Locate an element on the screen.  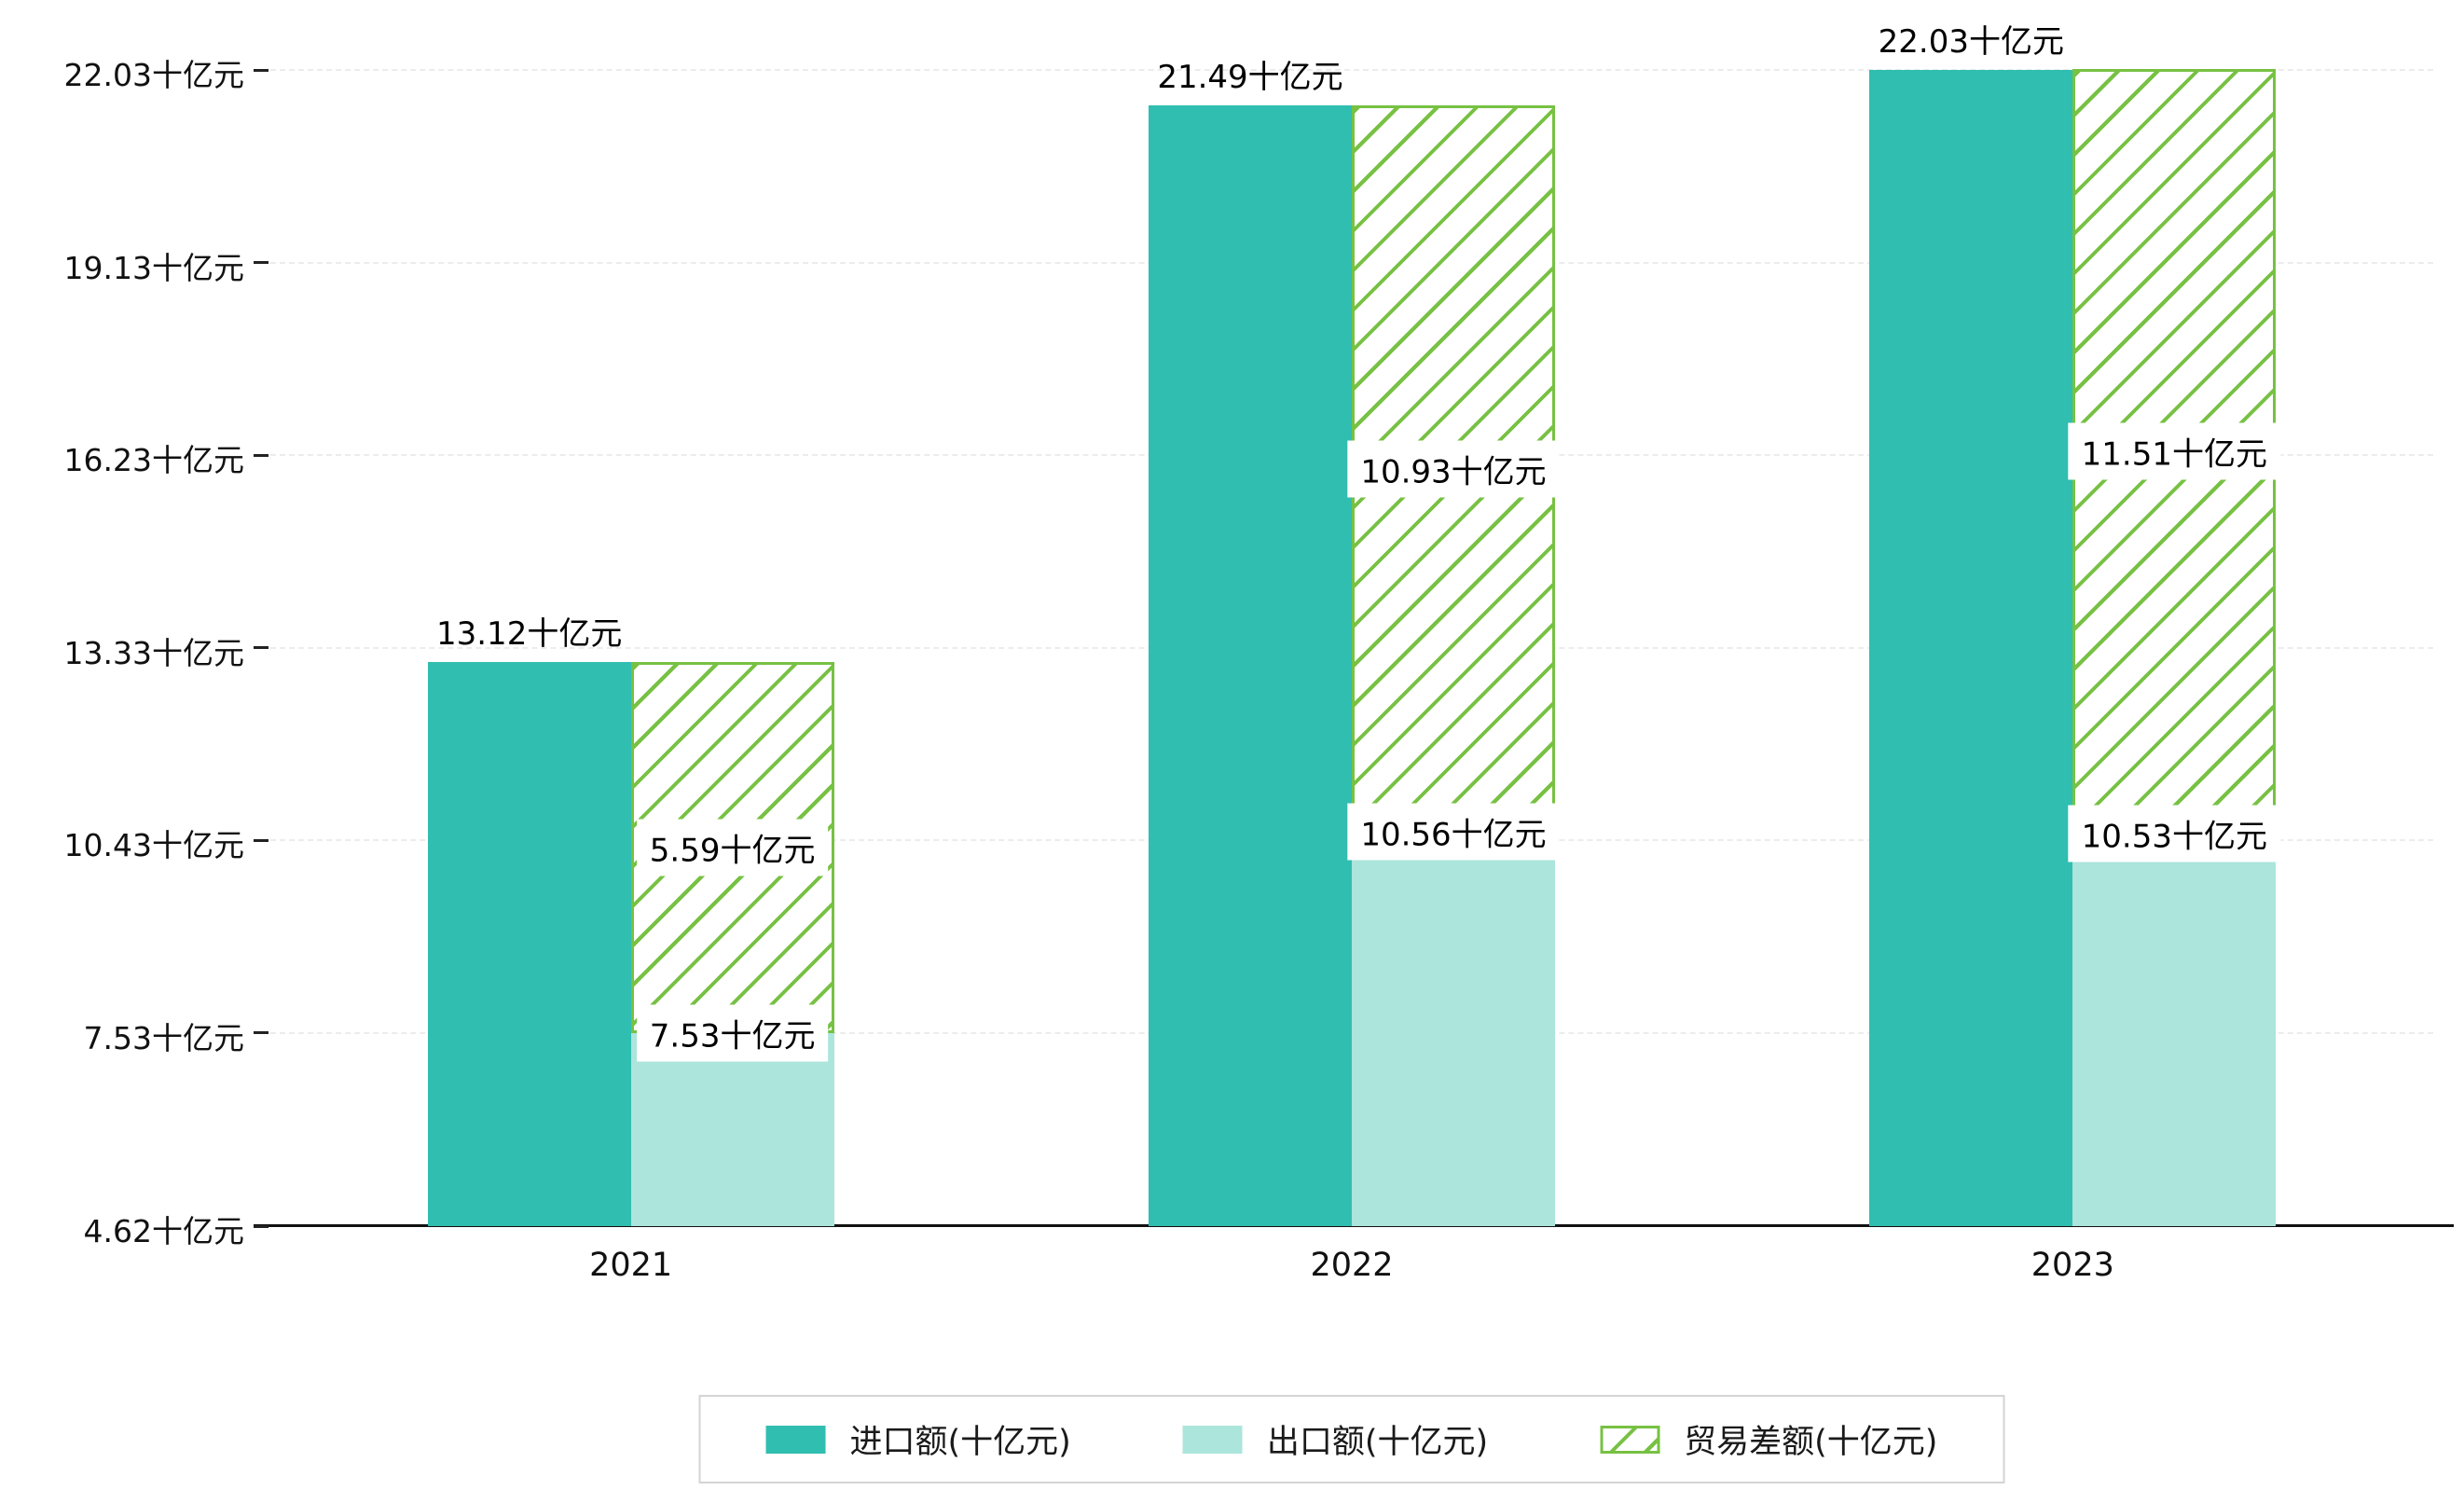
gridline is located at coordinates (1351, 70).